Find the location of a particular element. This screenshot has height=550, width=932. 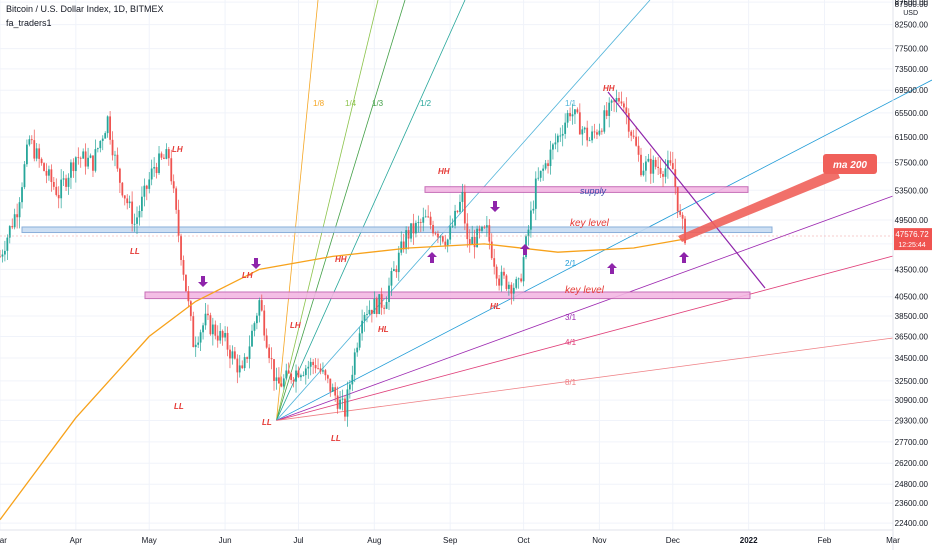

zone-label: key level is located at coordinates (590, 223).